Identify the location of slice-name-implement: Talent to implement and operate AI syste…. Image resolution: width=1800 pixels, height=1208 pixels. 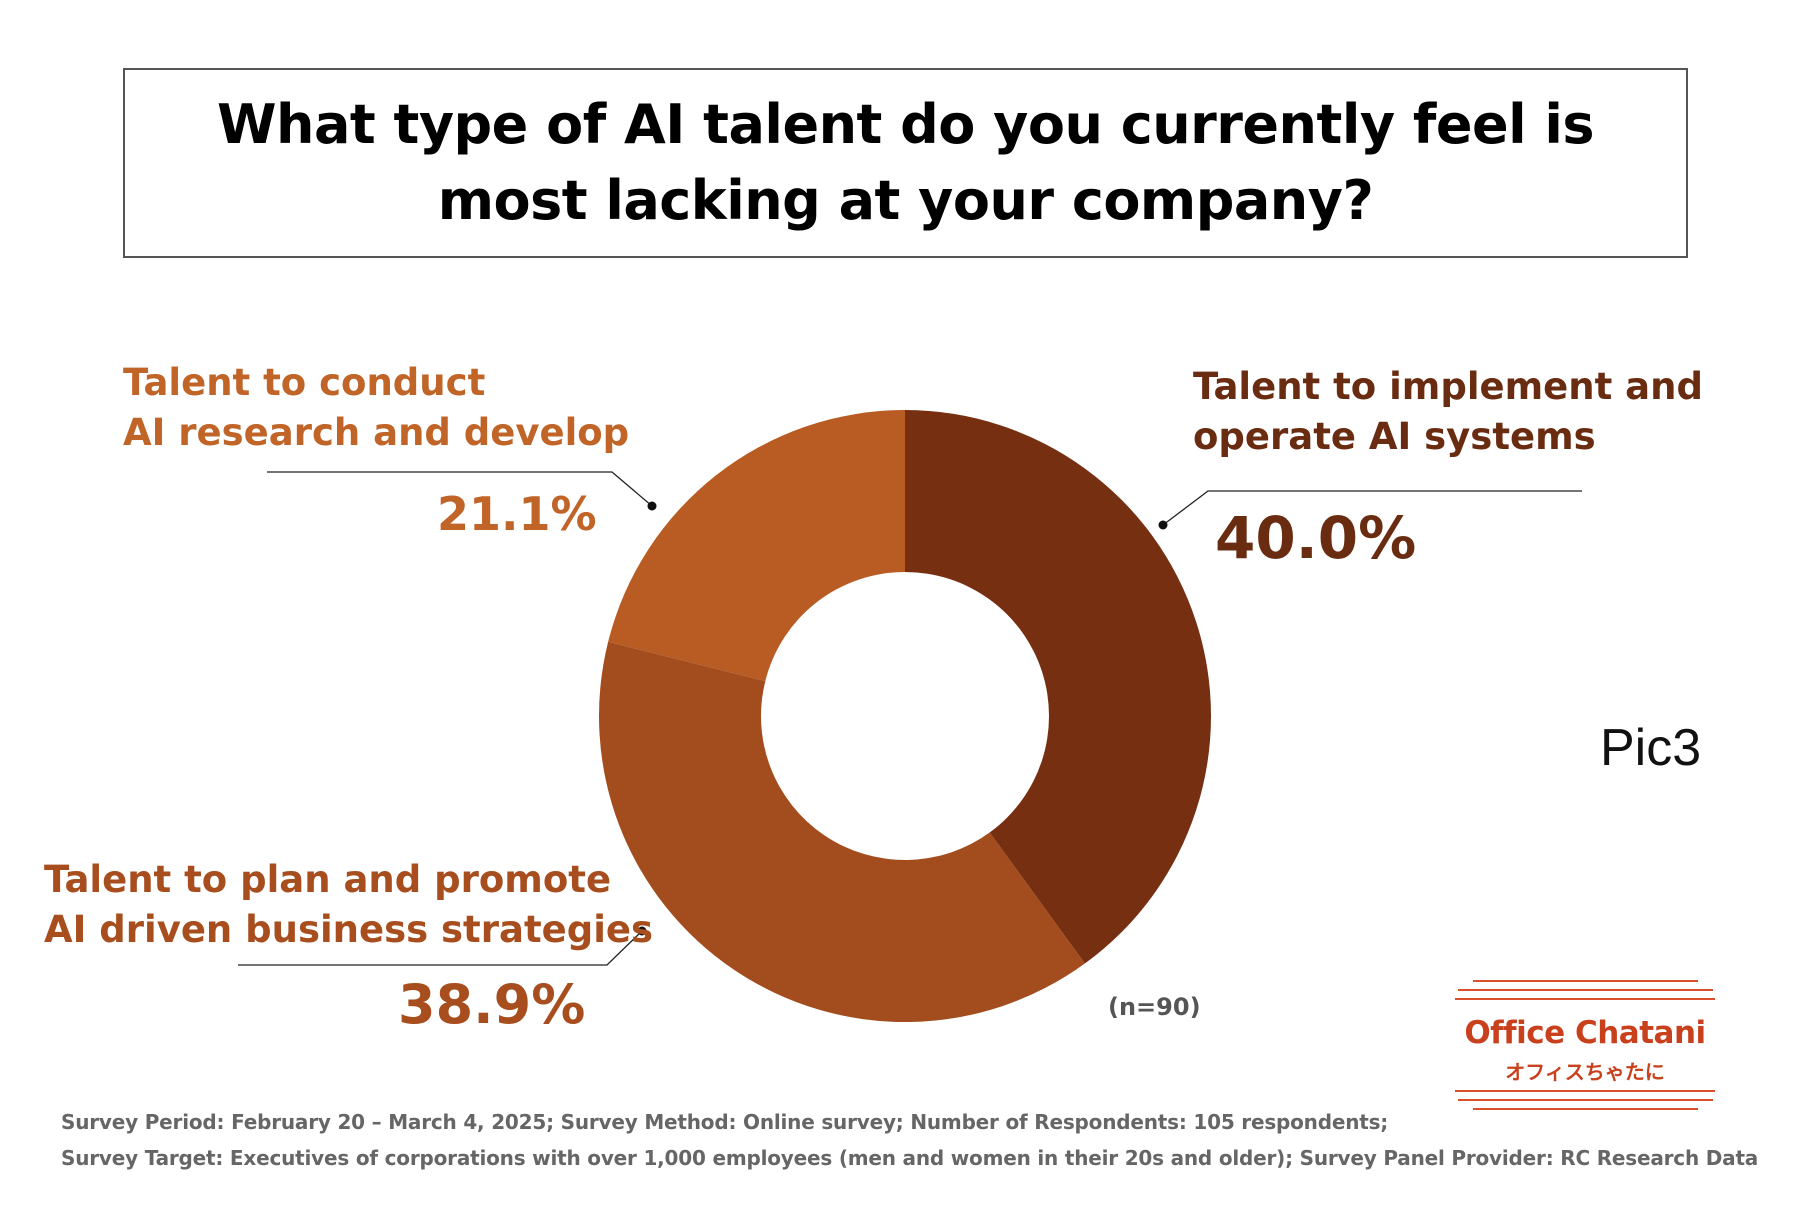
(1448, 411).